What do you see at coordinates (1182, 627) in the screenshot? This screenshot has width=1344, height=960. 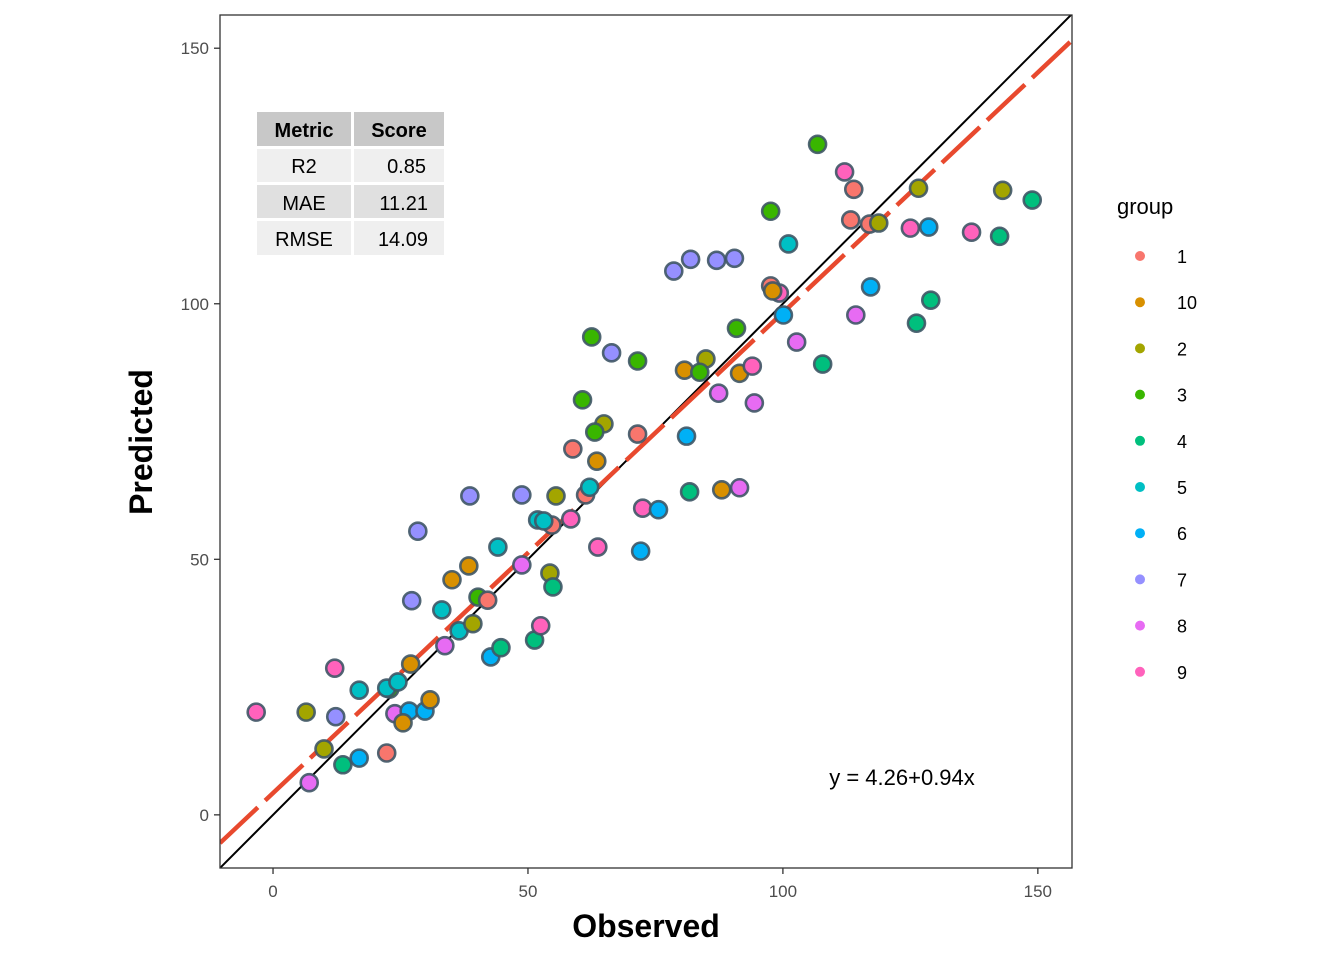 I see `legend-label: 8` at bounding box center [1182, 627].